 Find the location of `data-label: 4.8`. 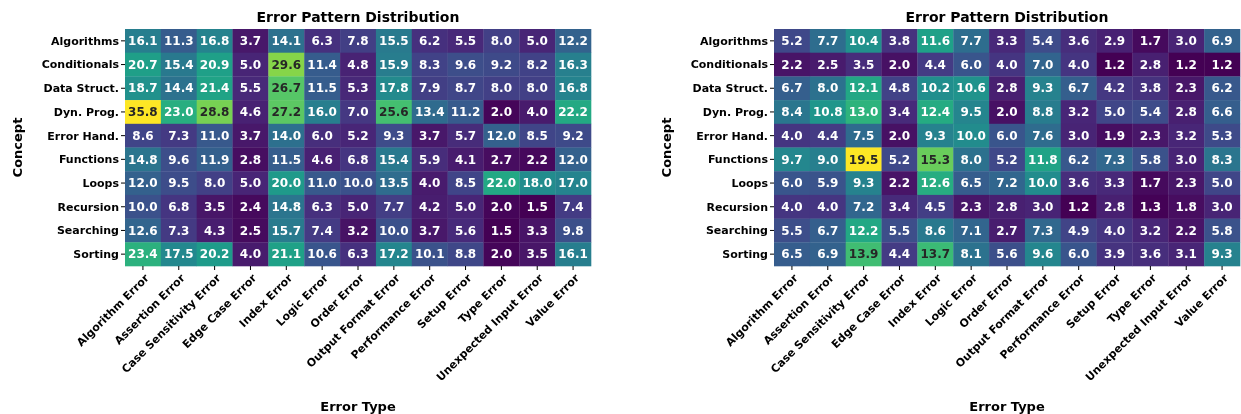

data-label: 4.8 is located at coordinates (358, 64).